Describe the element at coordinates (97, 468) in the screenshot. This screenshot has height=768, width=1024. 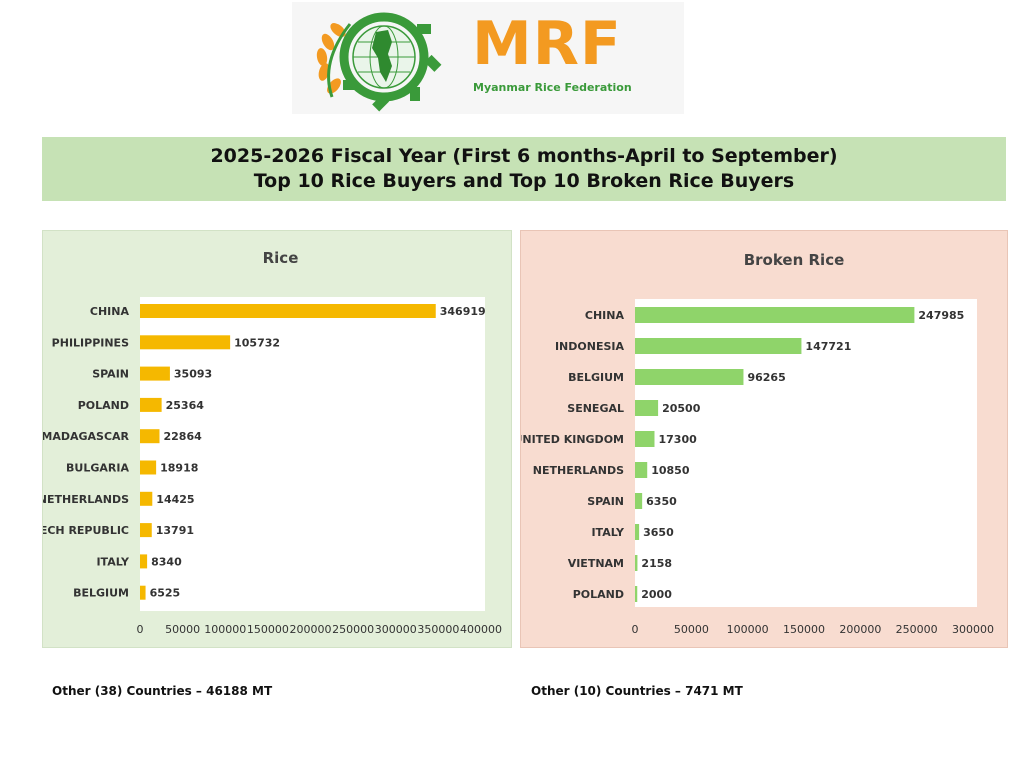
I see `rice-category-label: BULGARIA` at that location.